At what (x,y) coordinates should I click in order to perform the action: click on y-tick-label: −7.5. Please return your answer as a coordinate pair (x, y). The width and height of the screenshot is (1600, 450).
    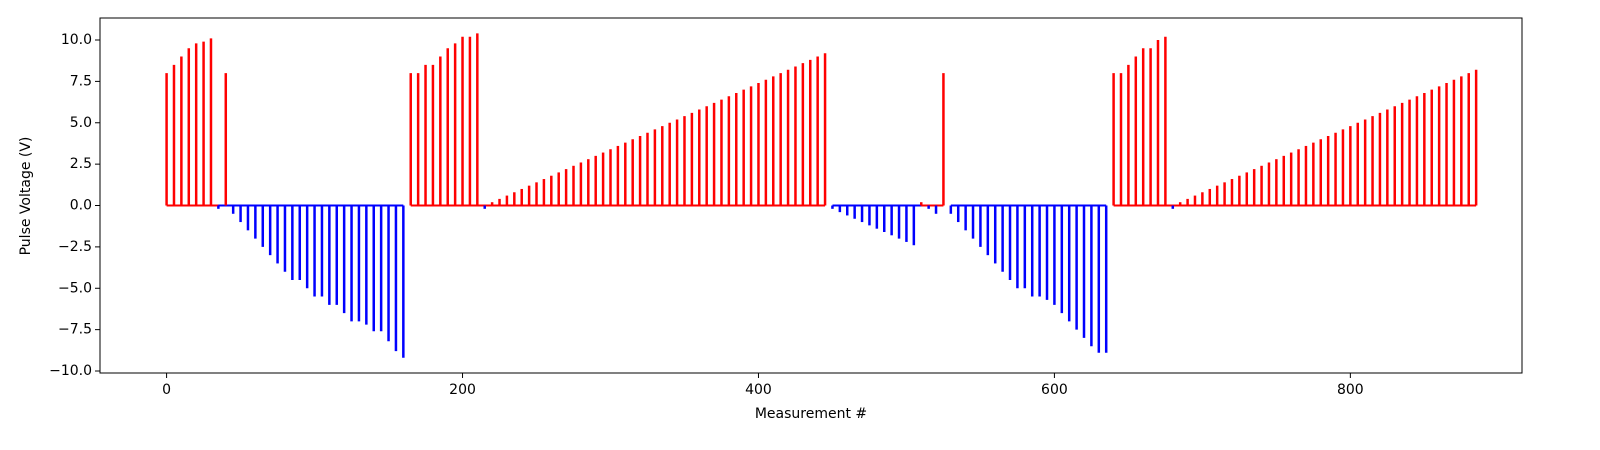
    Looking at the image, I should click on (75, 330).